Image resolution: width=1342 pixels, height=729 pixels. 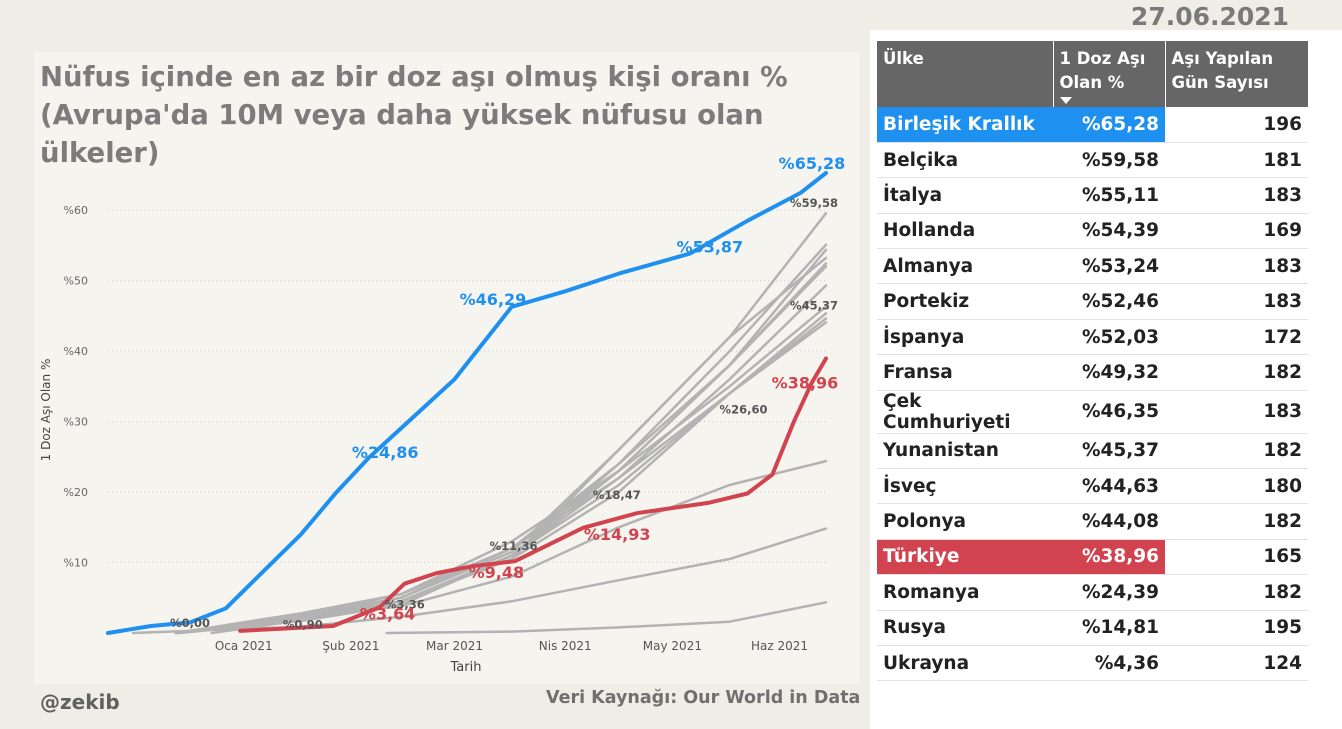 I want to click on cell-country: Rusya, so click(x=965, y=628).